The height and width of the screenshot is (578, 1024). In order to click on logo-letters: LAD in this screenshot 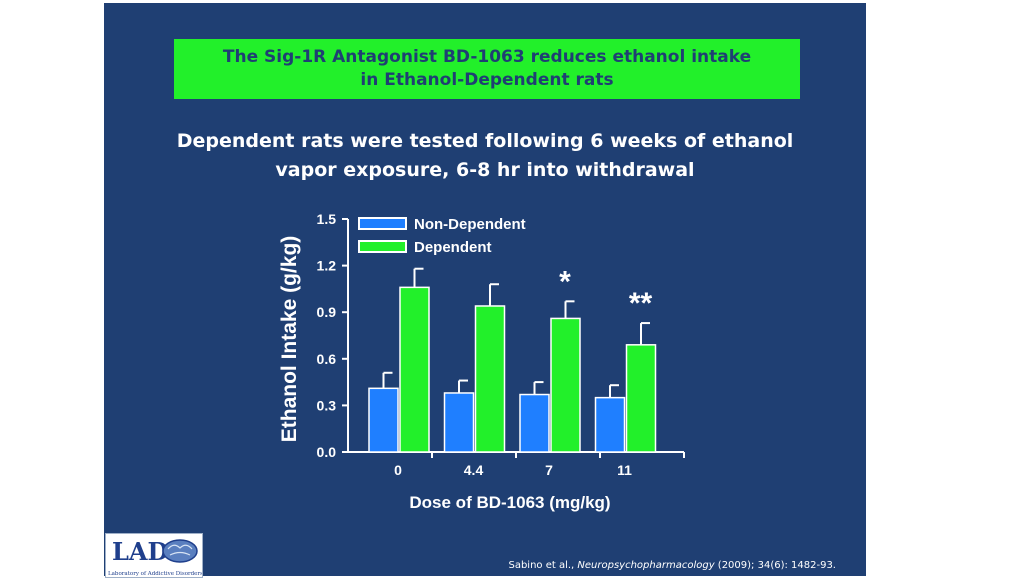, I will do `click(140, 551)`.